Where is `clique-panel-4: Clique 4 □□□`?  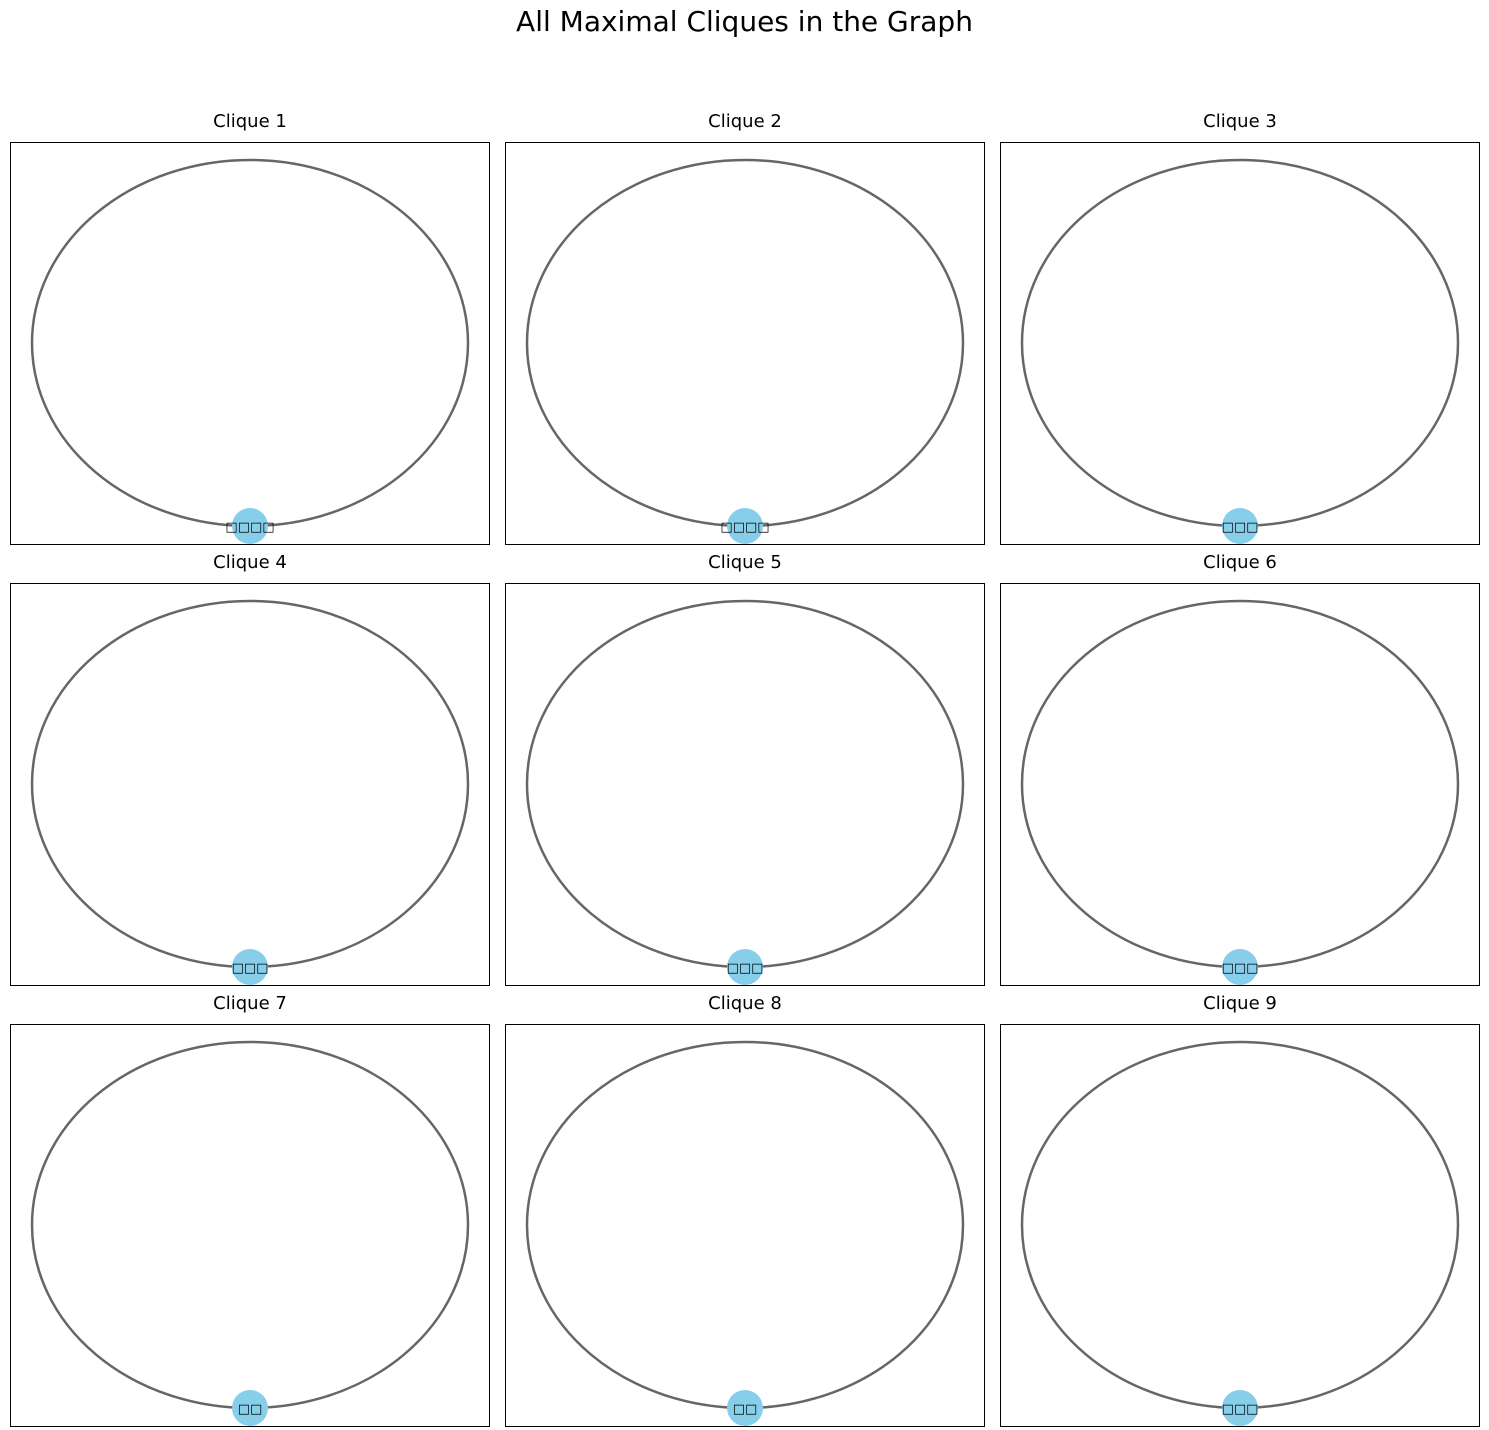 clique-panel-4: Clique 4 □□□ is located at coordinates (250, 768).